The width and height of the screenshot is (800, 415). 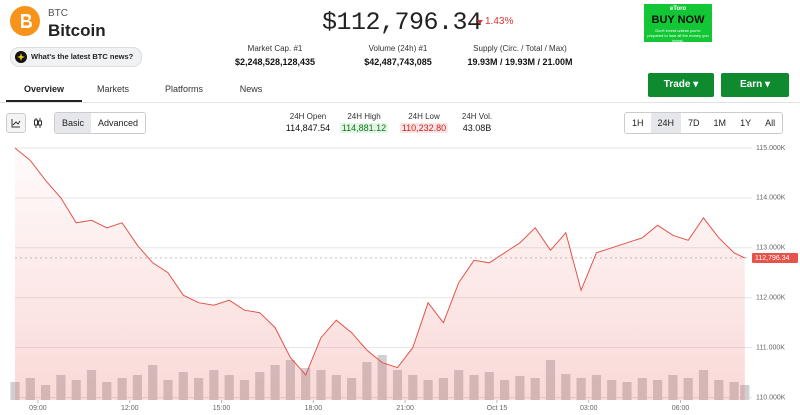 I want to click on mode-option: Advanced, so click(x=118, y=123).